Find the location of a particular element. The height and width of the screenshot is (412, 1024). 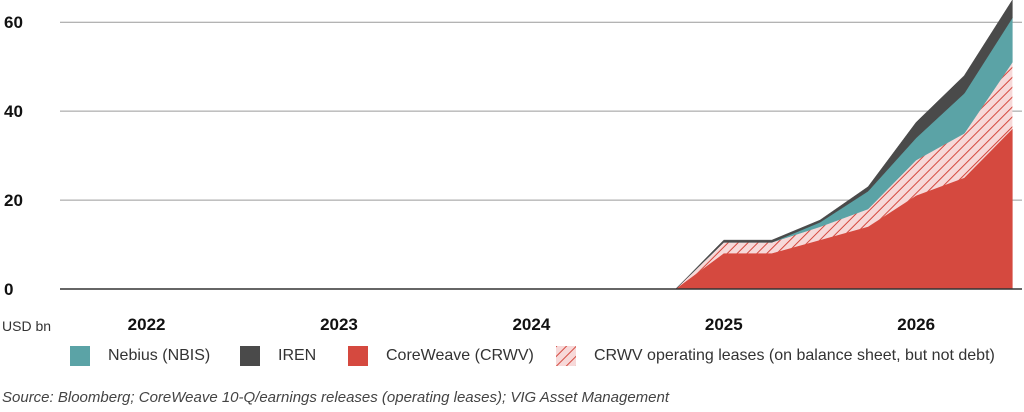

y-axis-unit-label: USD bn is located at coordinates (26, 326).